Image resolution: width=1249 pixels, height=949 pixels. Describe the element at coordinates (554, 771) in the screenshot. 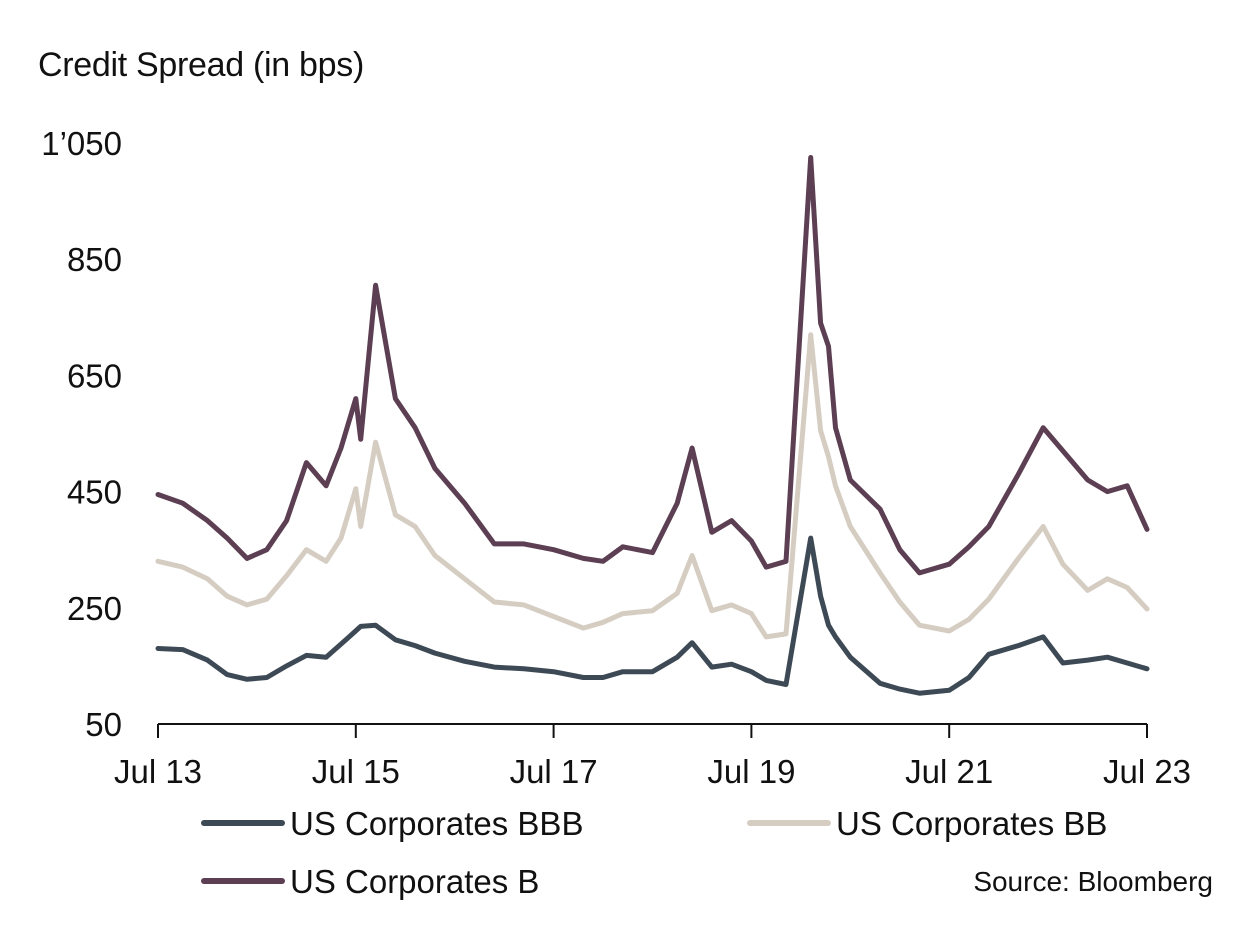

I see `x-tick-label: Jul 17` at that location.